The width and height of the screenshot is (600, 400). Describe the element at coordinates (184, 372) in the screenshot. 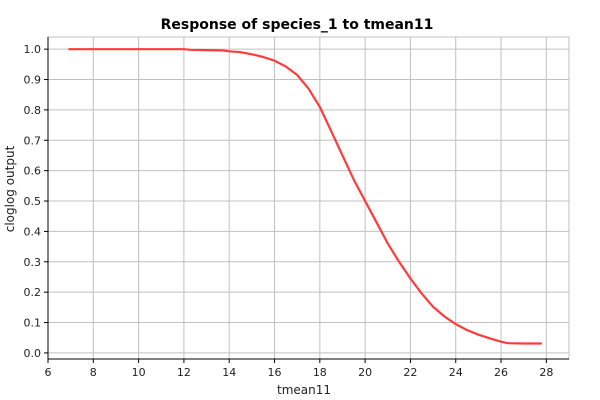

I see `x-tick-label: 12` at that location.